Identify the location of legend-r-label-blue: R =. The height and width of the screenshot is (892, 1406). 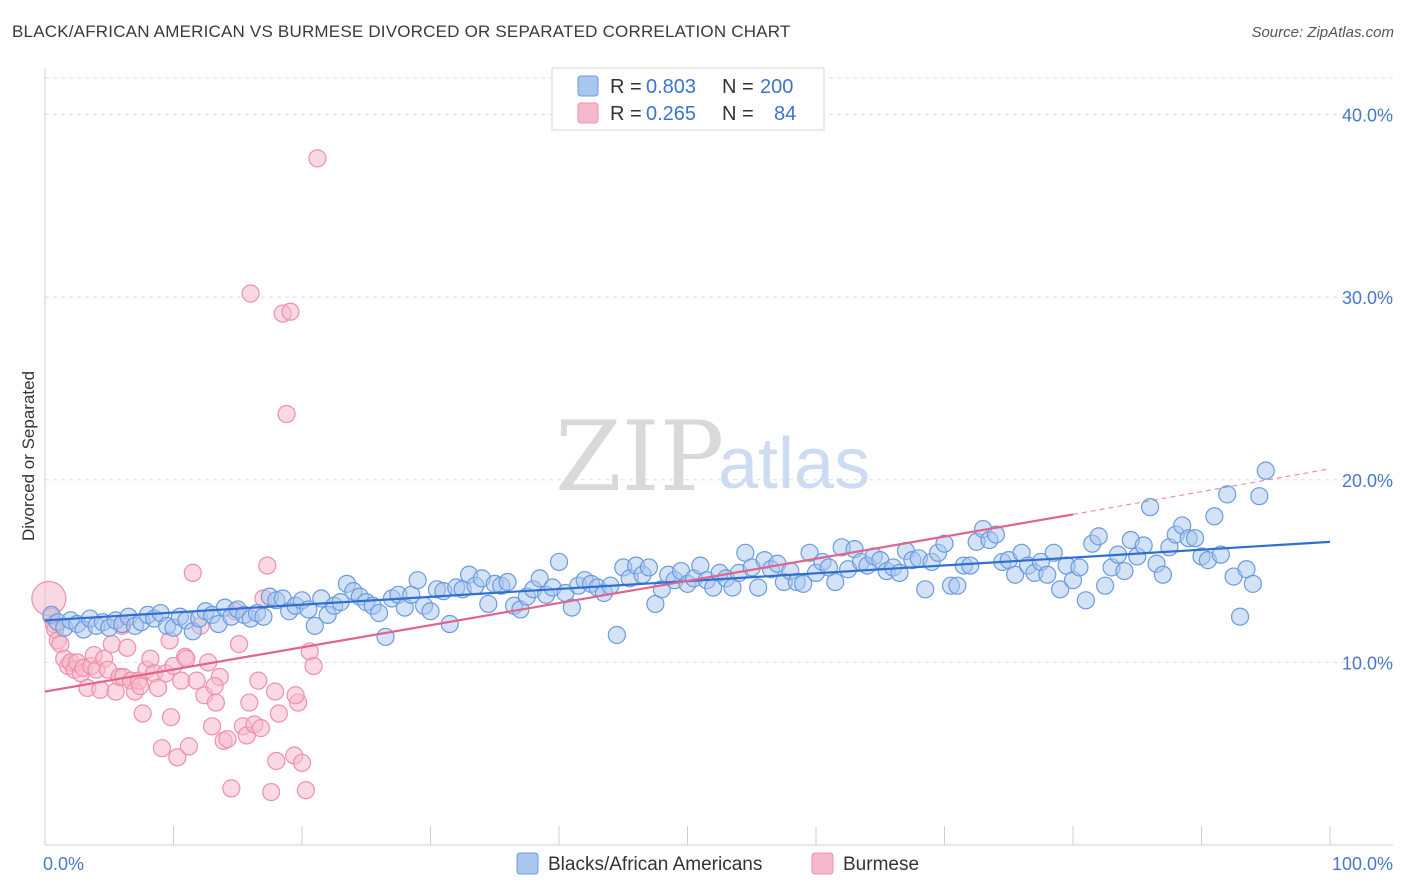
(626, 87).